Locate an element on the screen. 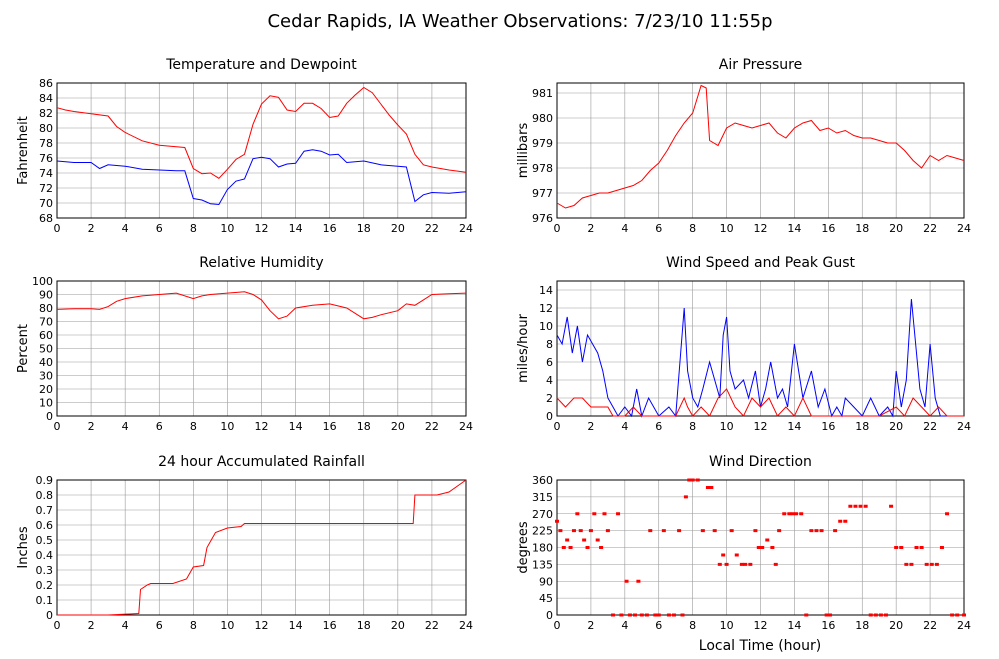  y-tick-label: 977 is located at coordinates (542, 193).